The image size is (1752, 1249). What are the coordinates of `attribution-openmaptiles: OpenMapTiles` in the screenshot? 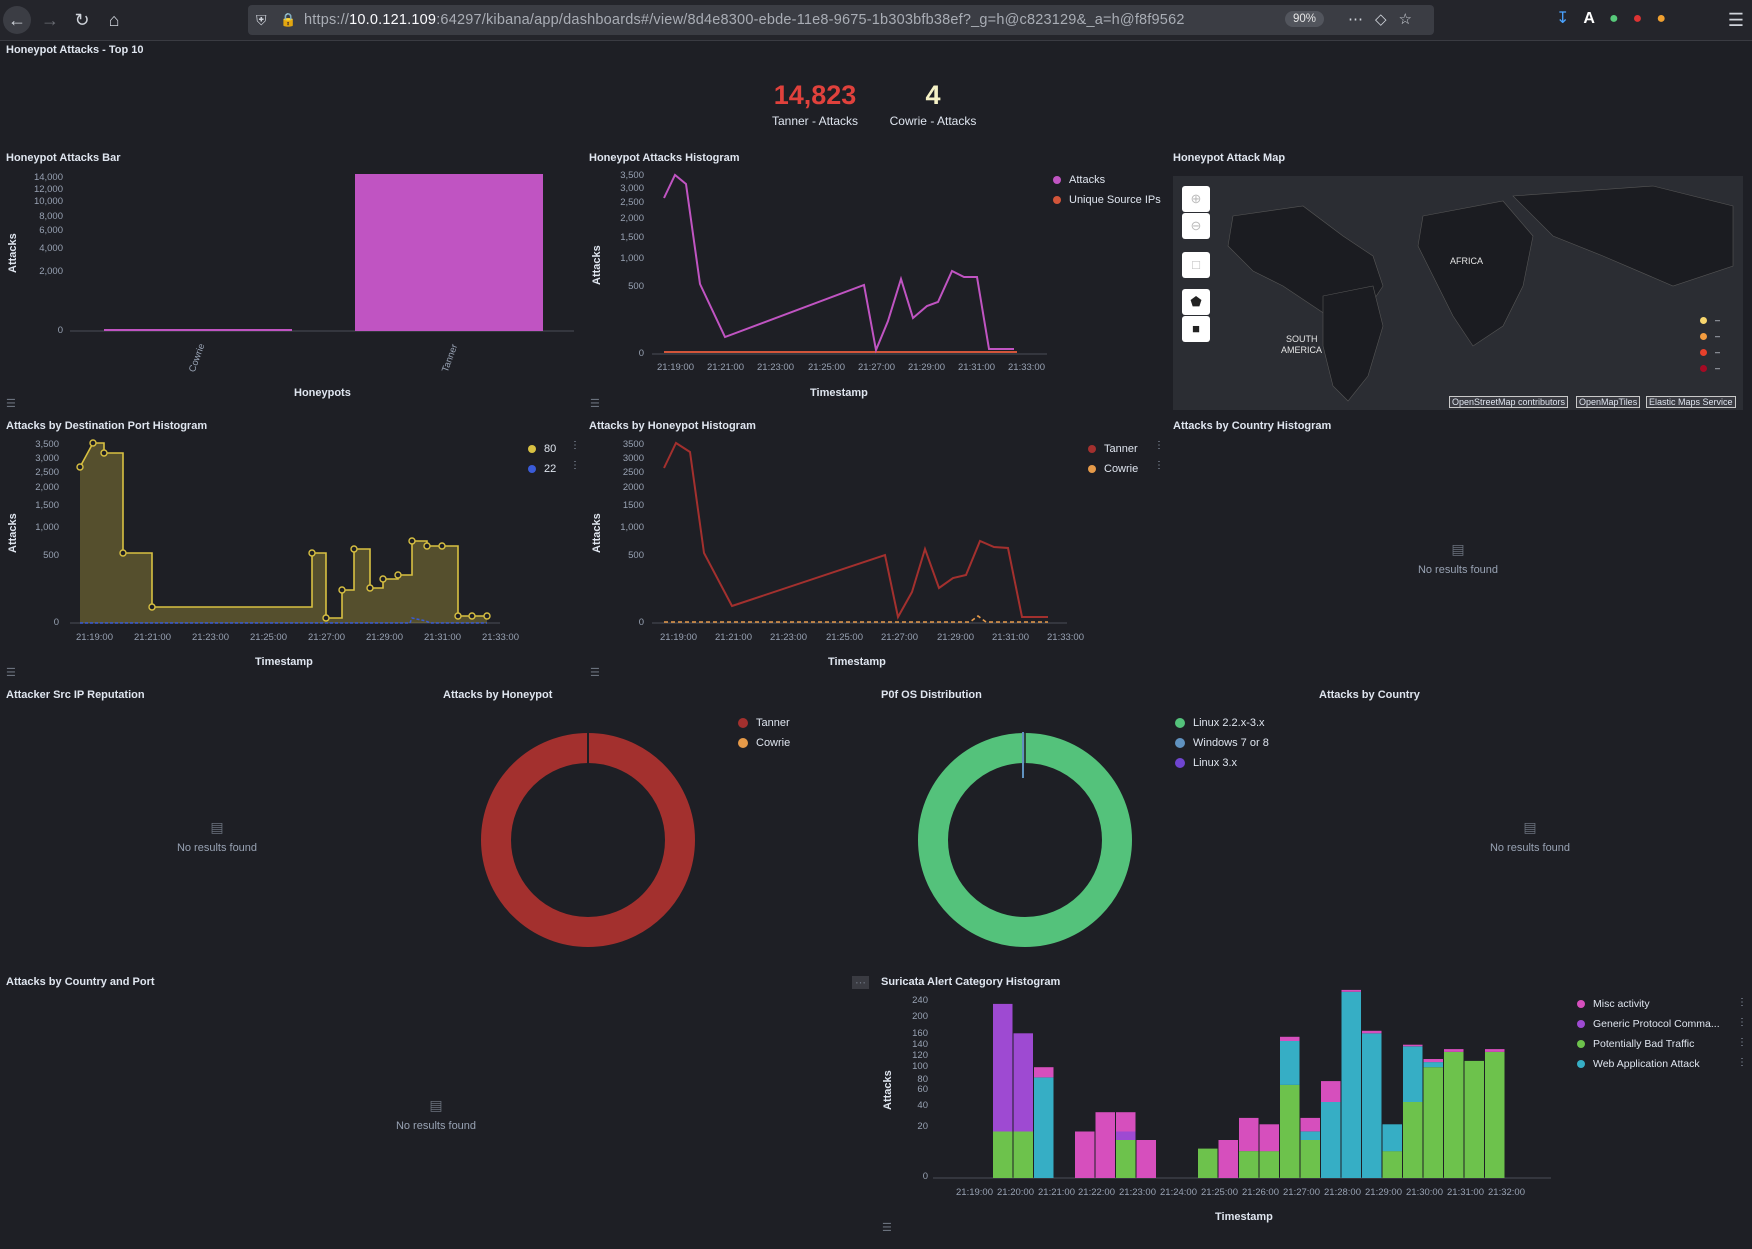 It's located at (1608, 402).